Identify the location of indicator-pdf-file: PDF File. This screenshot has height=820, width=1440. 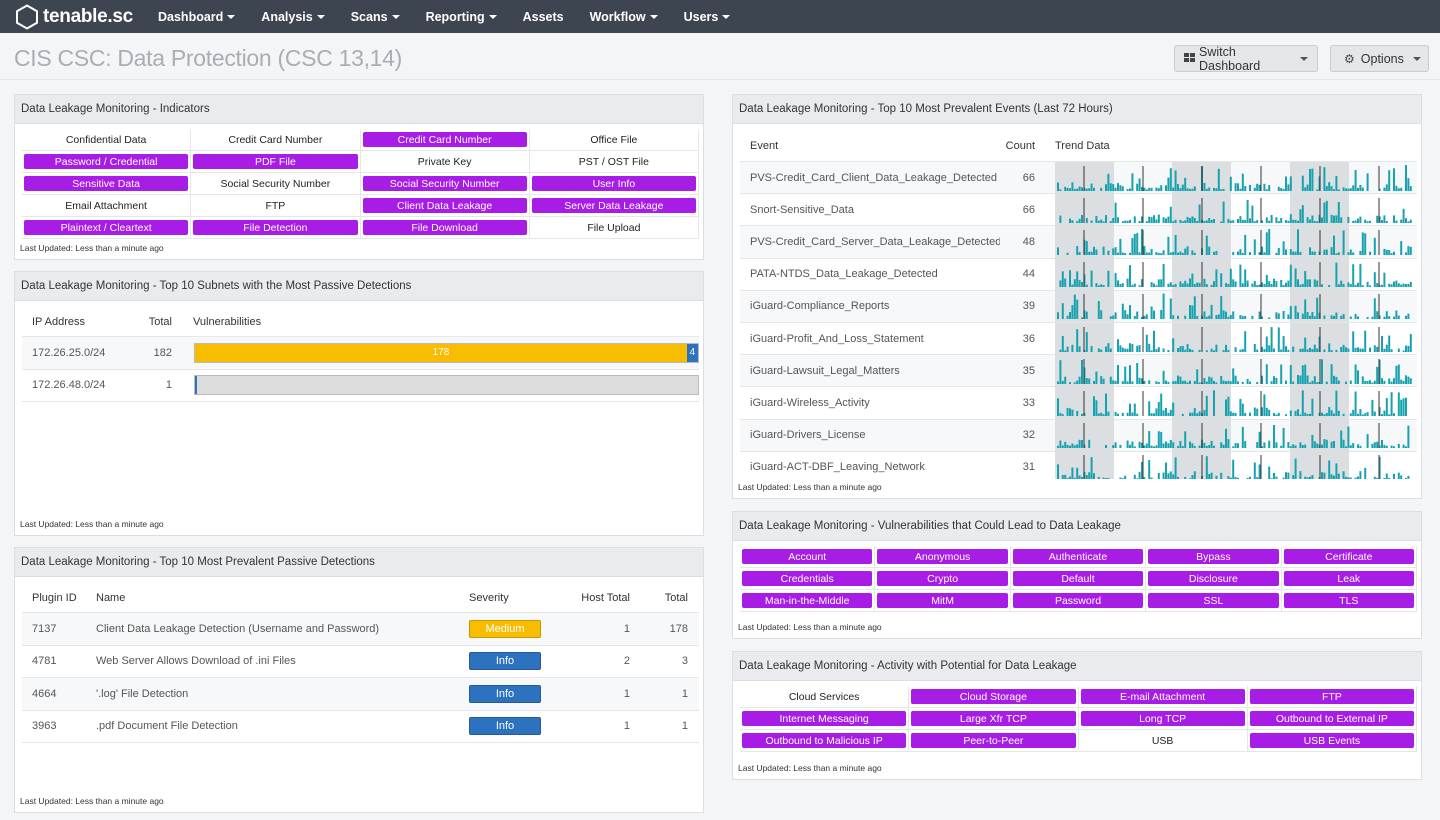
(275, 161).